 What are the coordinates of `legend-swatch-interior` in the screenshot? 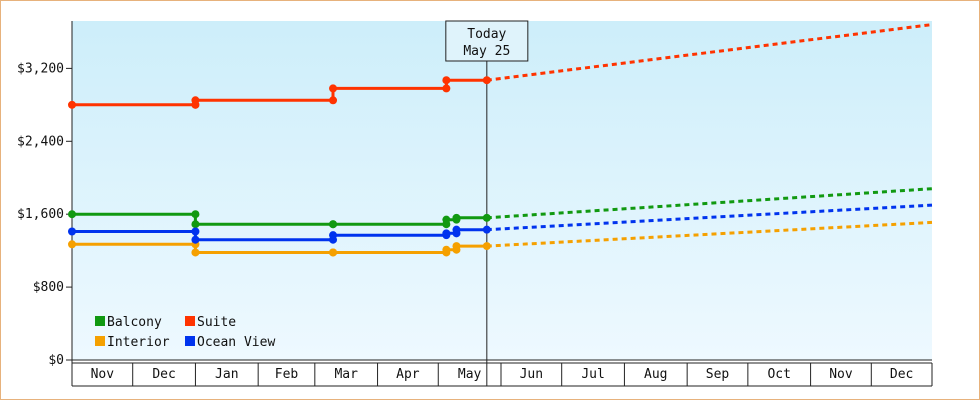 It's located at (100, 341).